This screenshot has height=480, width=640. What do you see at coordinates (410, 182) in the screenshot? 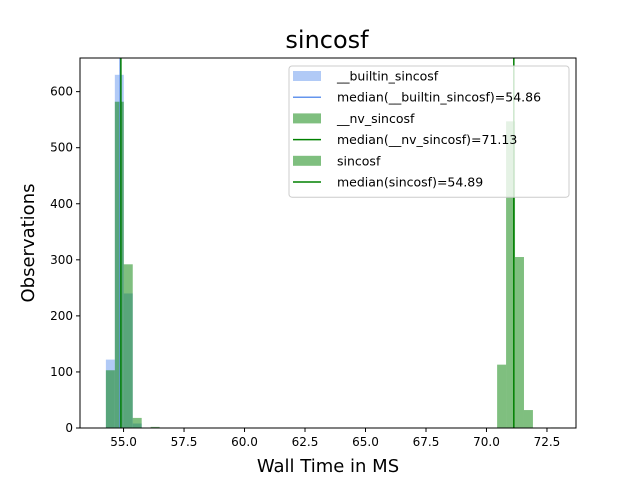
I see `legend-label: median(sincosf)=54.89` at bounding box center [410, 182].